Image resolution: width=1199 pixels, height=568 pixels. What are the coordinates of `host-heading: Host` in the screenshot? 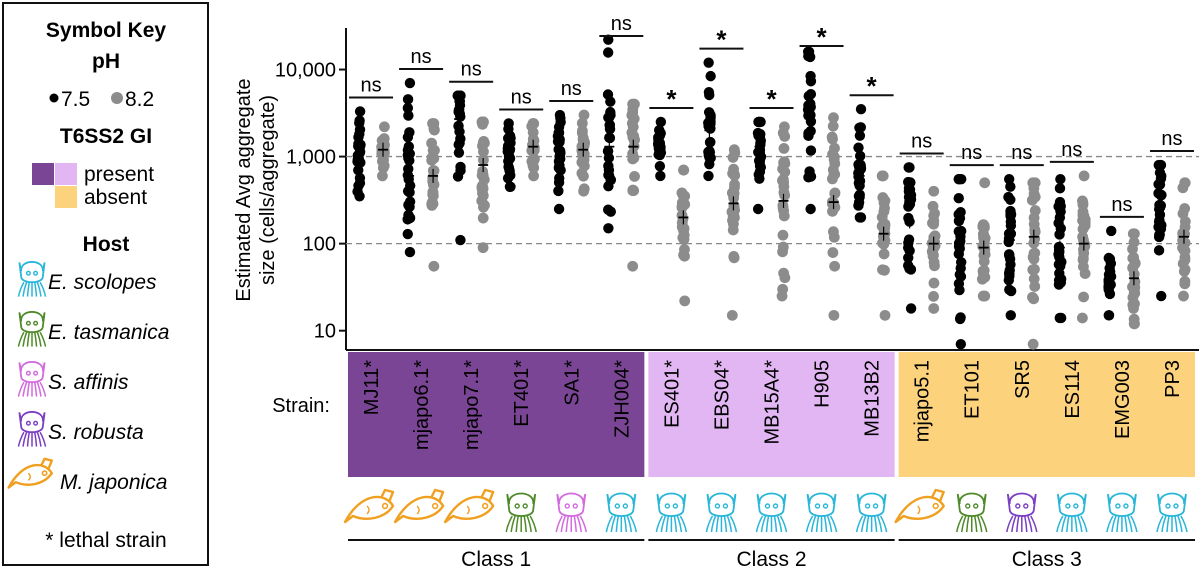 It's located at (106, 244).